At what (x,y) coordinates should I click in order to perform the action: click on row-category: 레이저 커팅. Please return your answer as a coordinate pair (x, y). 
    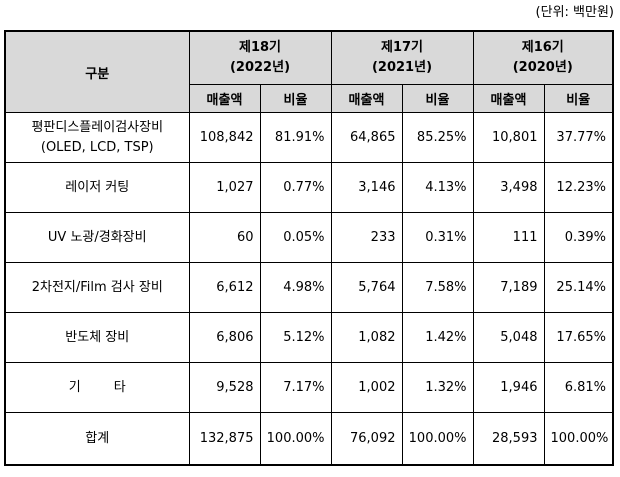
    Looking at the image, I should click on (97, 187).